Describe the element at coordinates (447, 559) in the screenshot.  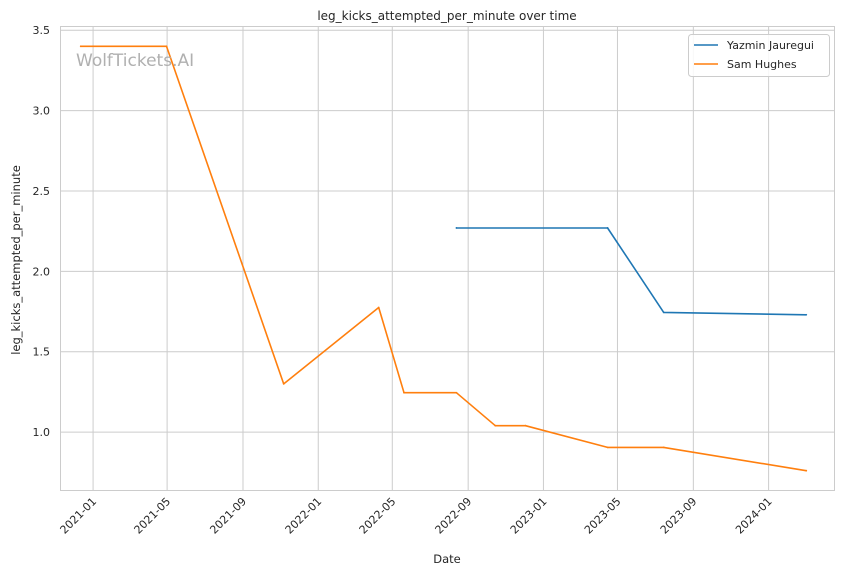
I see `x-axis-label: Date` at that location.